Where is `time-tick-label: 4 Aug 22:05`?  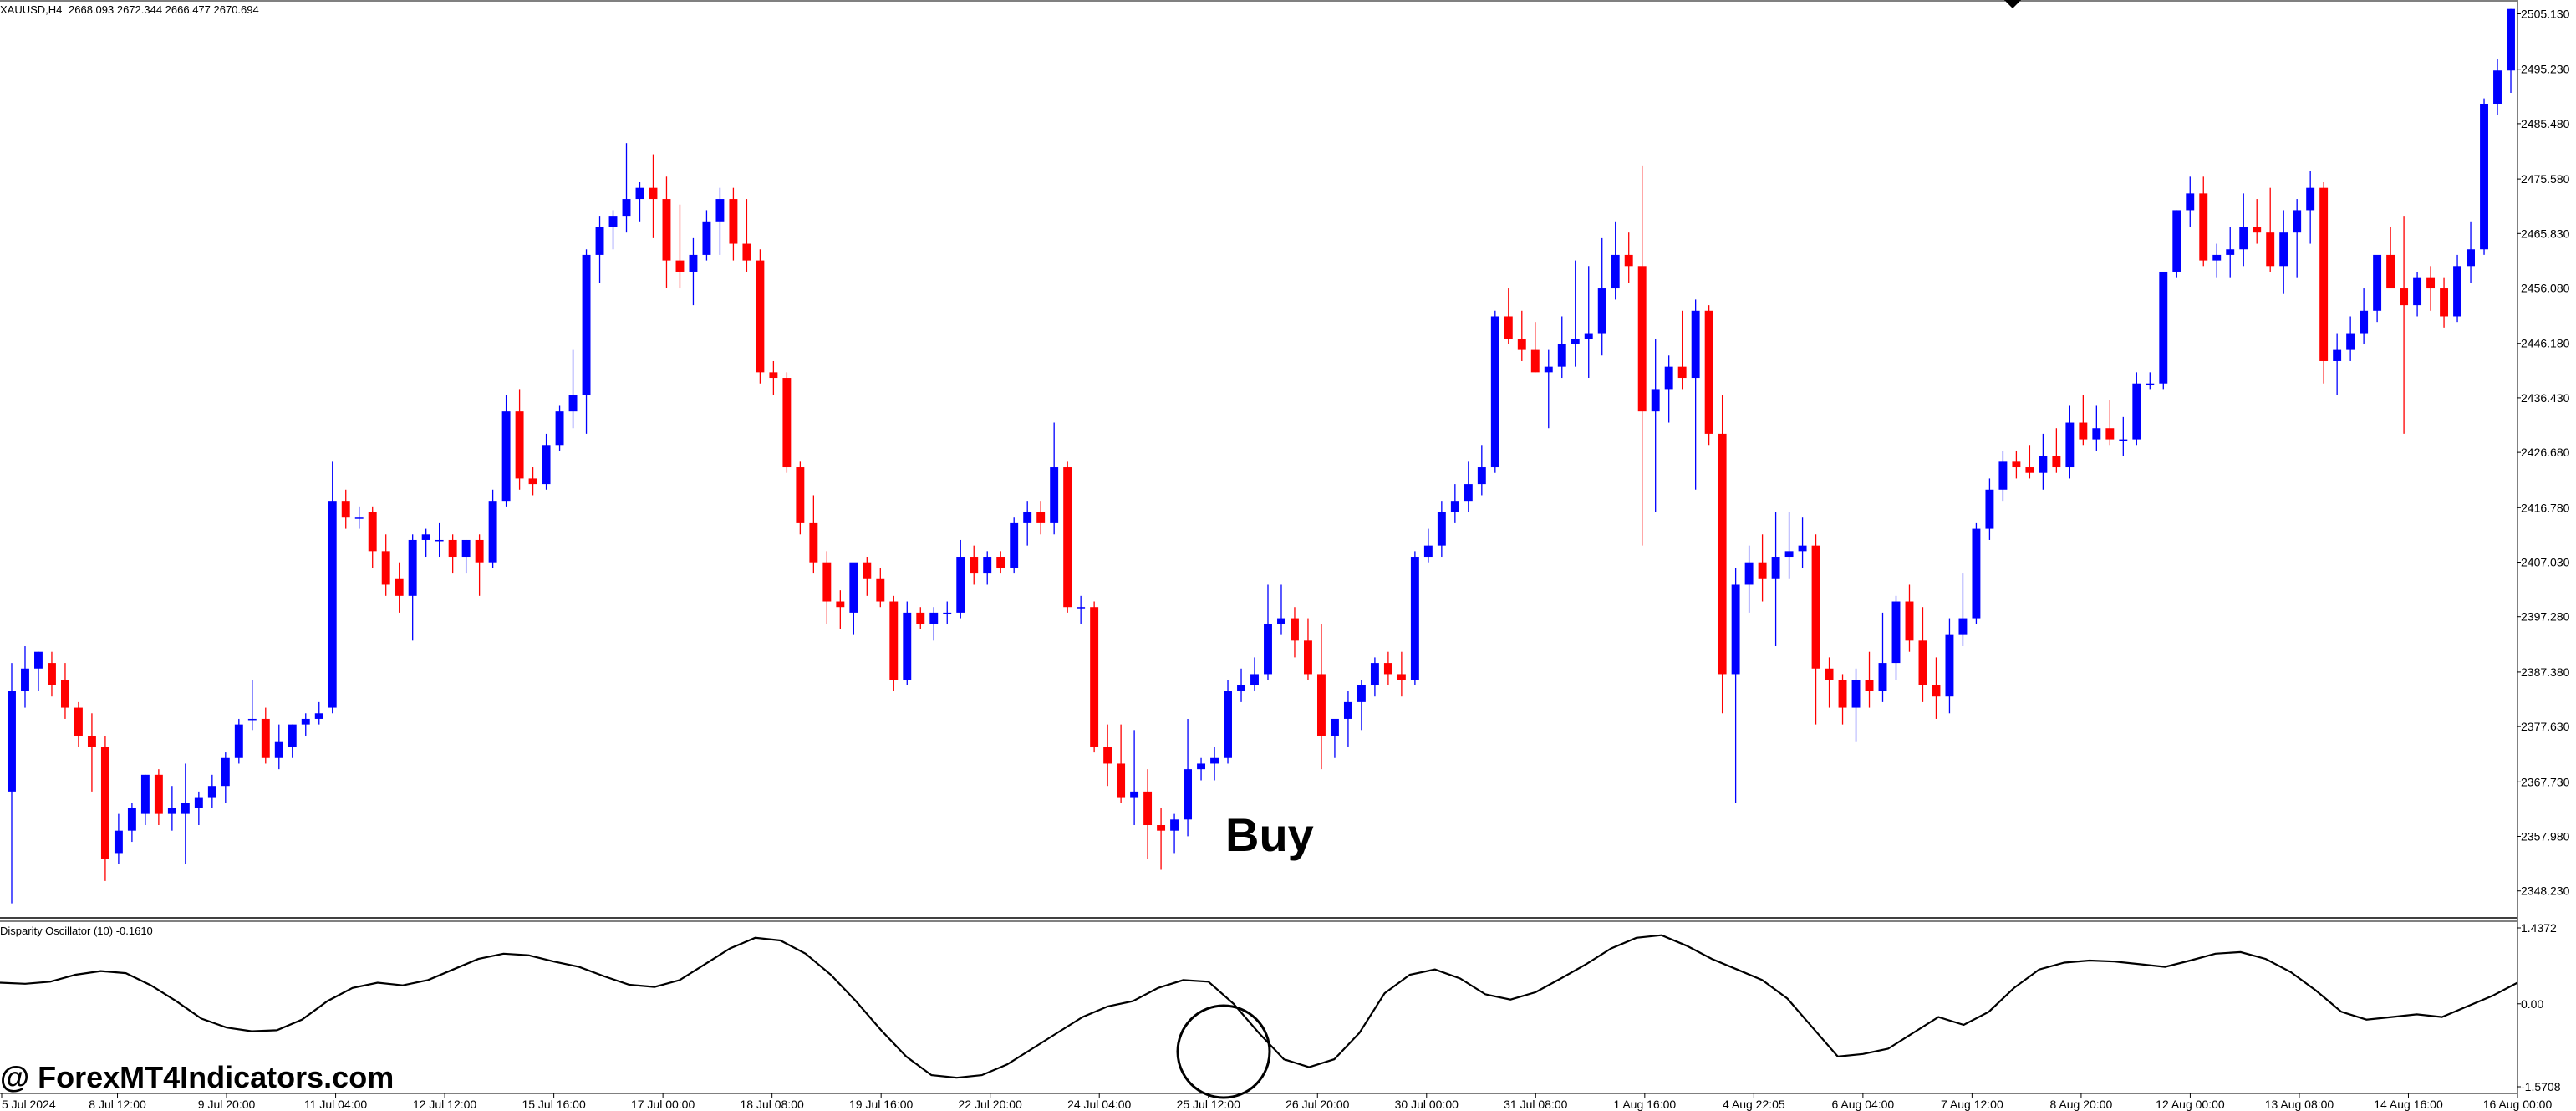 time-tick-label: 4 Aug 22:05 is located at coordinates (1754, 1104).